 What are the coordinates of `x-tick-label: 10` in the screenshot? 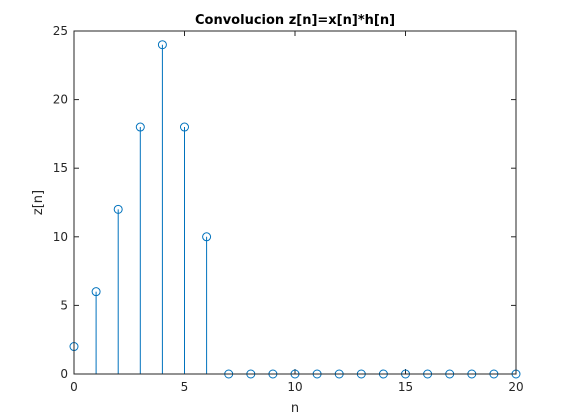 It's located at (294, 387).